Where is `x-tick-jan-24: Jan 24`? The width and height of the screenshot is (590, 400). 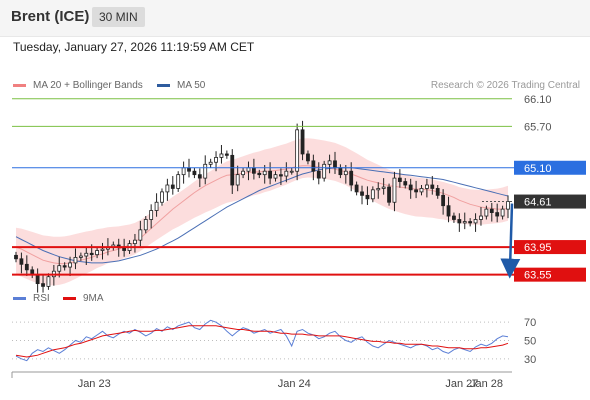 x-tick-jan-24: Jan 24 is located at coordinates (294, 384).